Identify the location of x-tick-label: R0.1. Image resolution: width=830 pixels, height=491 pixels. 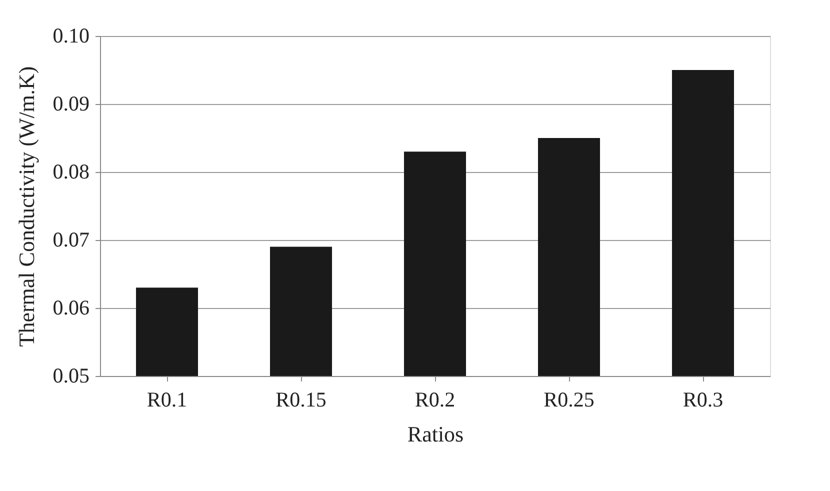
(167, 400).